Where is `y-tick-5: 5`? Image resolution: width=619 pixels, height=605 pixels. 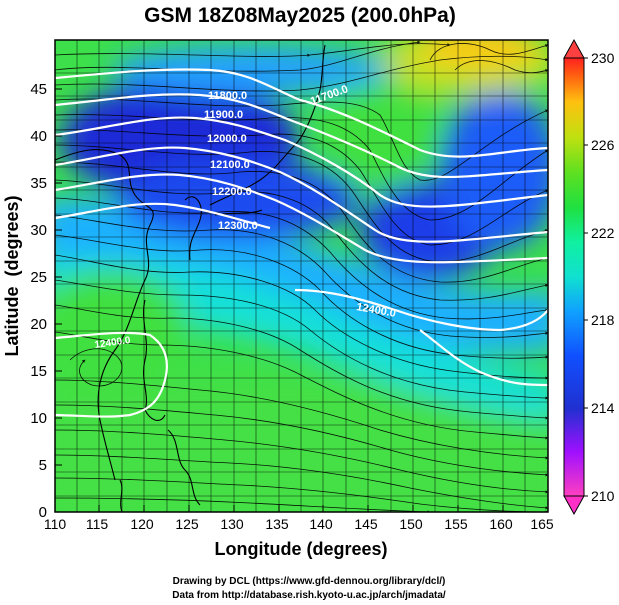
y-tick-5: 5 is located at coordinates (43, 465).